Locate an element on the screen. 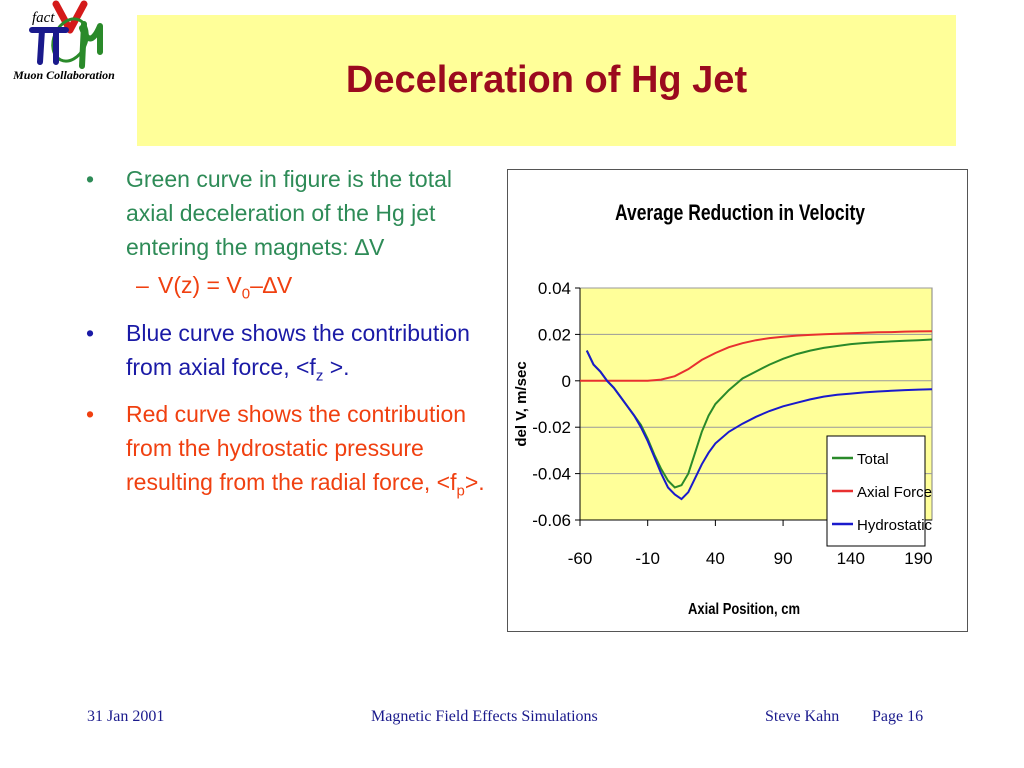  series-lines is located at coordinates (756, 415).